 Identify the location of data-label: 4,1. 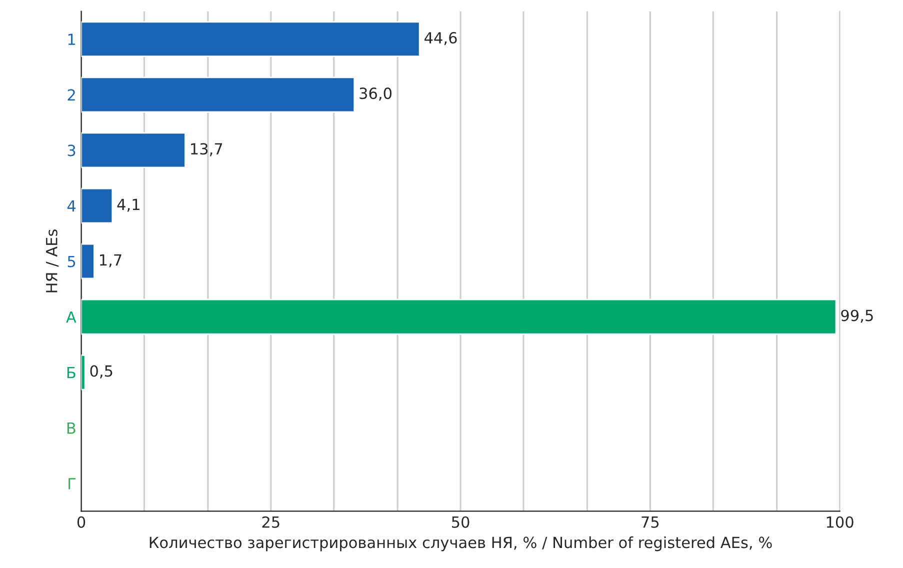
(128, 205).